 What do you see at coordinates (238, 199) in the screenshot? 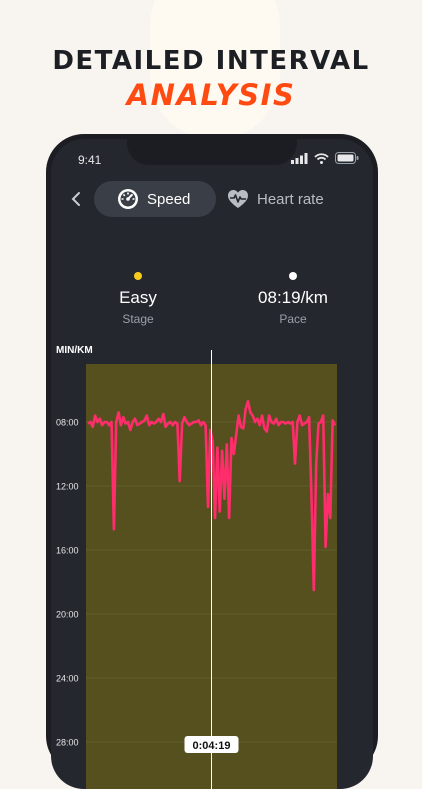
I see `heart-pulse-icon` at bounding box center [238, 199].